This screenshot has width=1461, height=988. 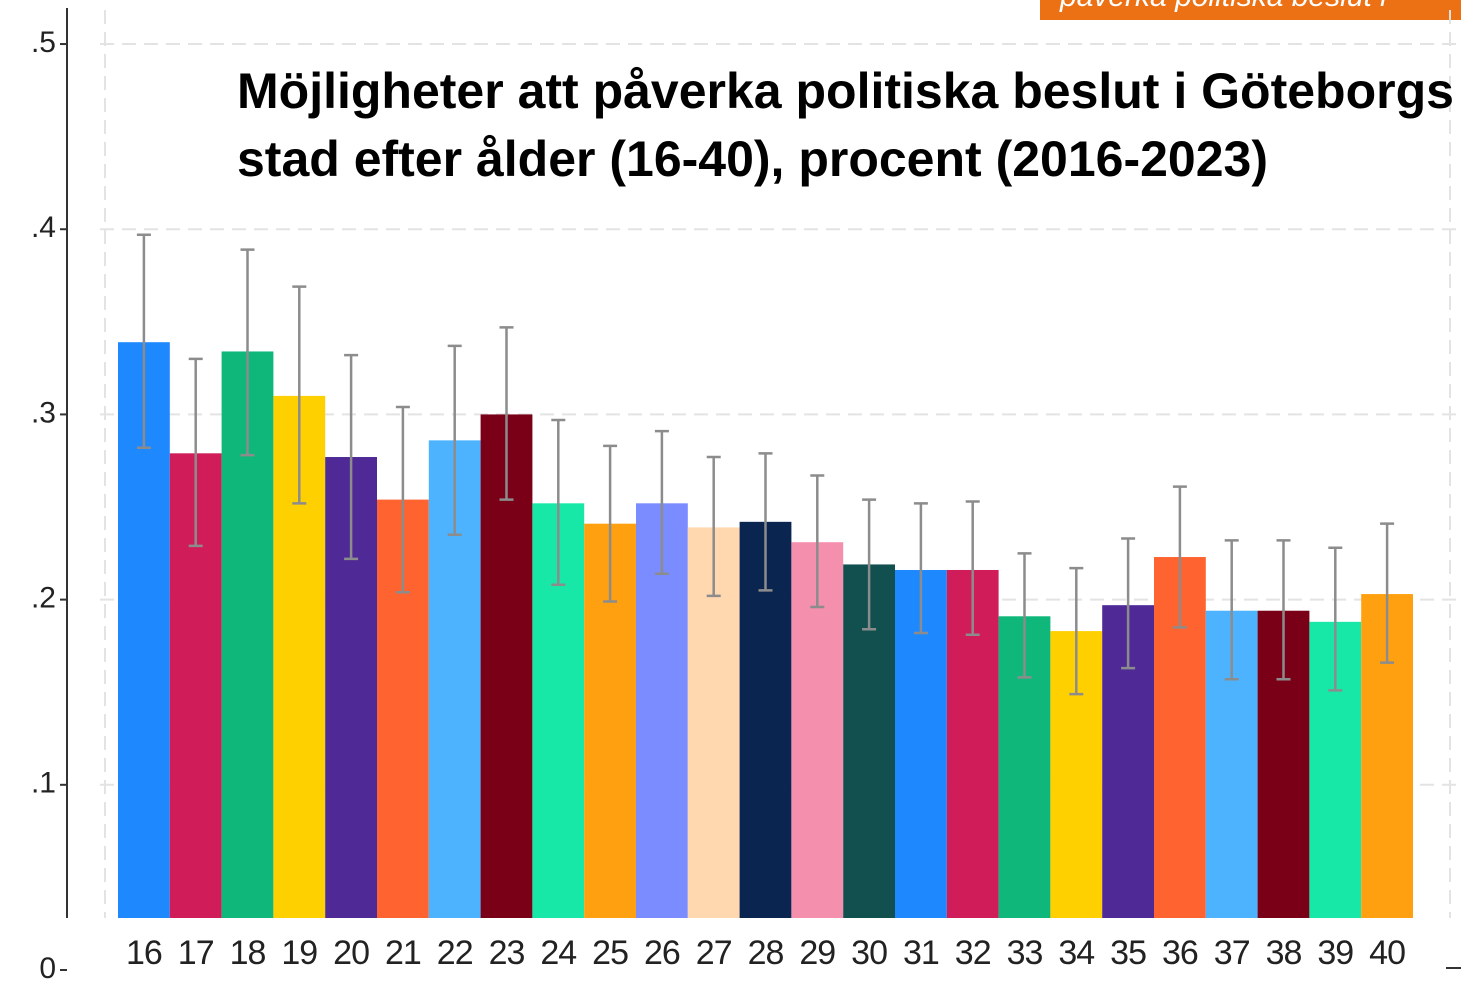 What do you see at coordinates (248, 953) in the screenshot?
I see `x-tick-label: 18` at bounding box center [248, 953].